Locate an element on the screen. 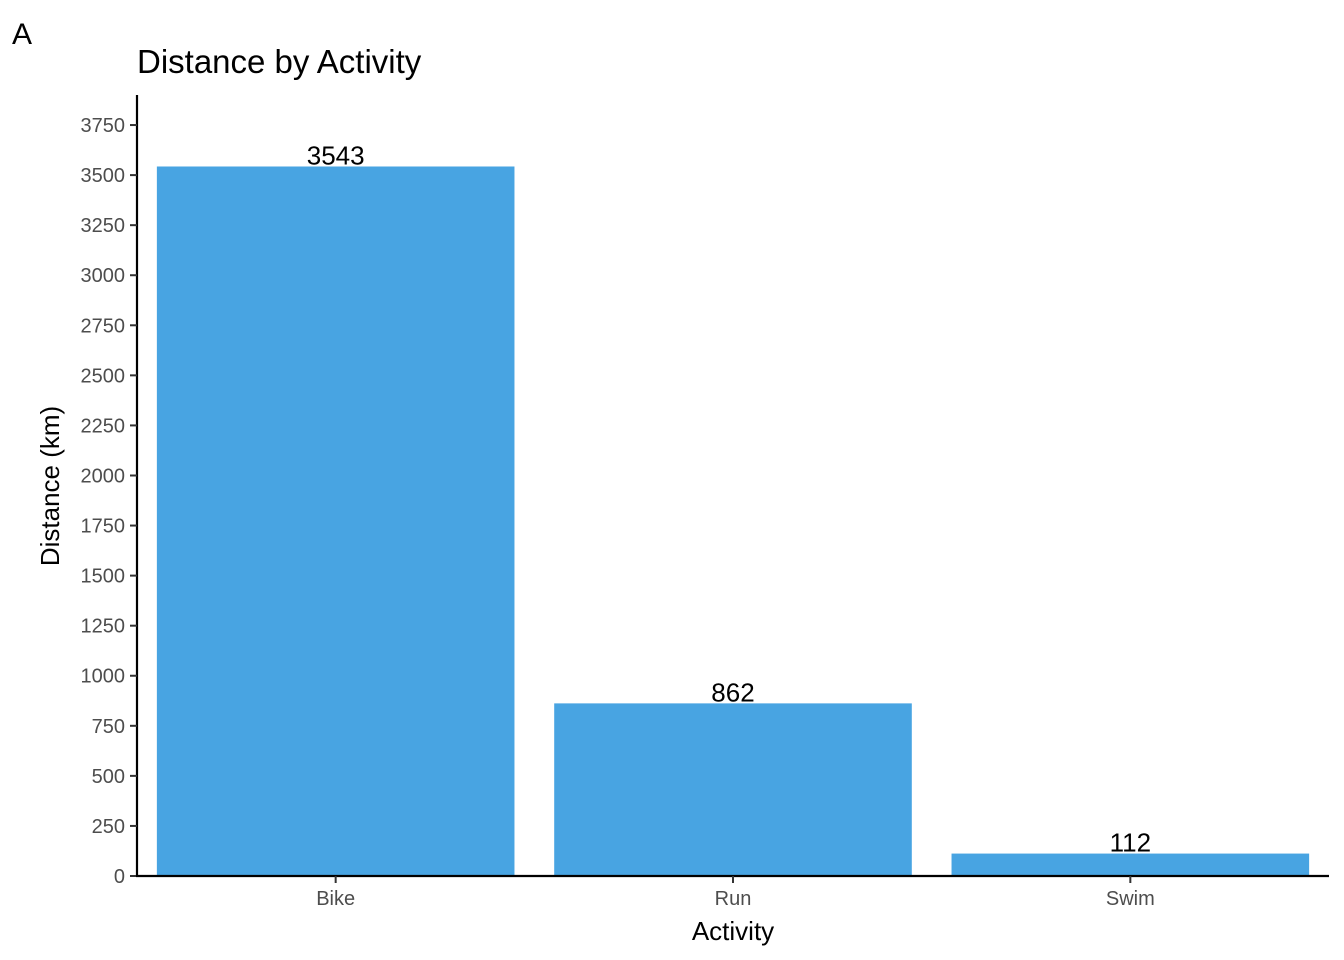 This screenshot has width=1344, height=960. y-tick-label-3250: 3250 is located at coordinates (103, 226).